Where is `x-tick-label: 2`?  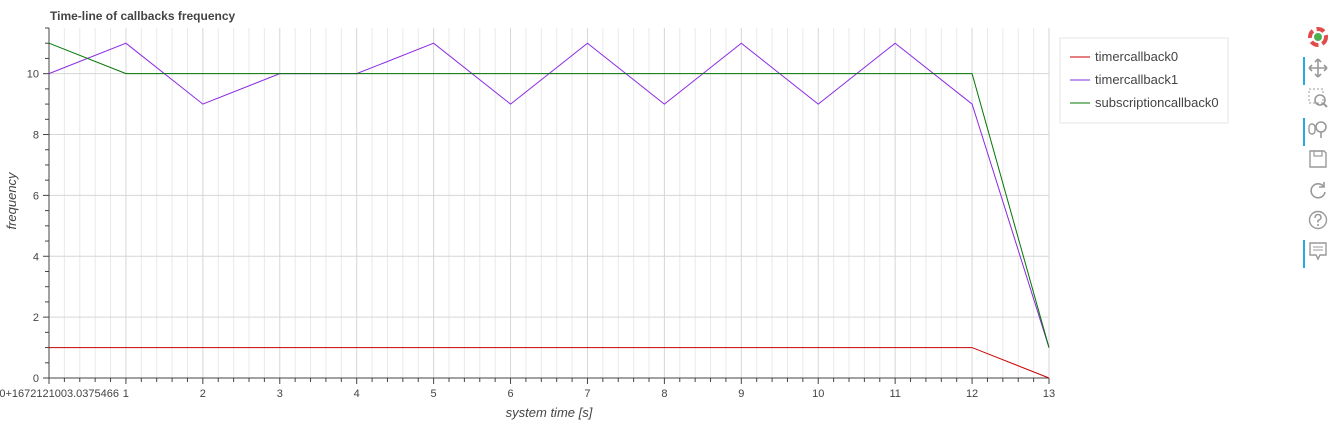 x-tick-label: 2 is located at coordinates (203, 394).